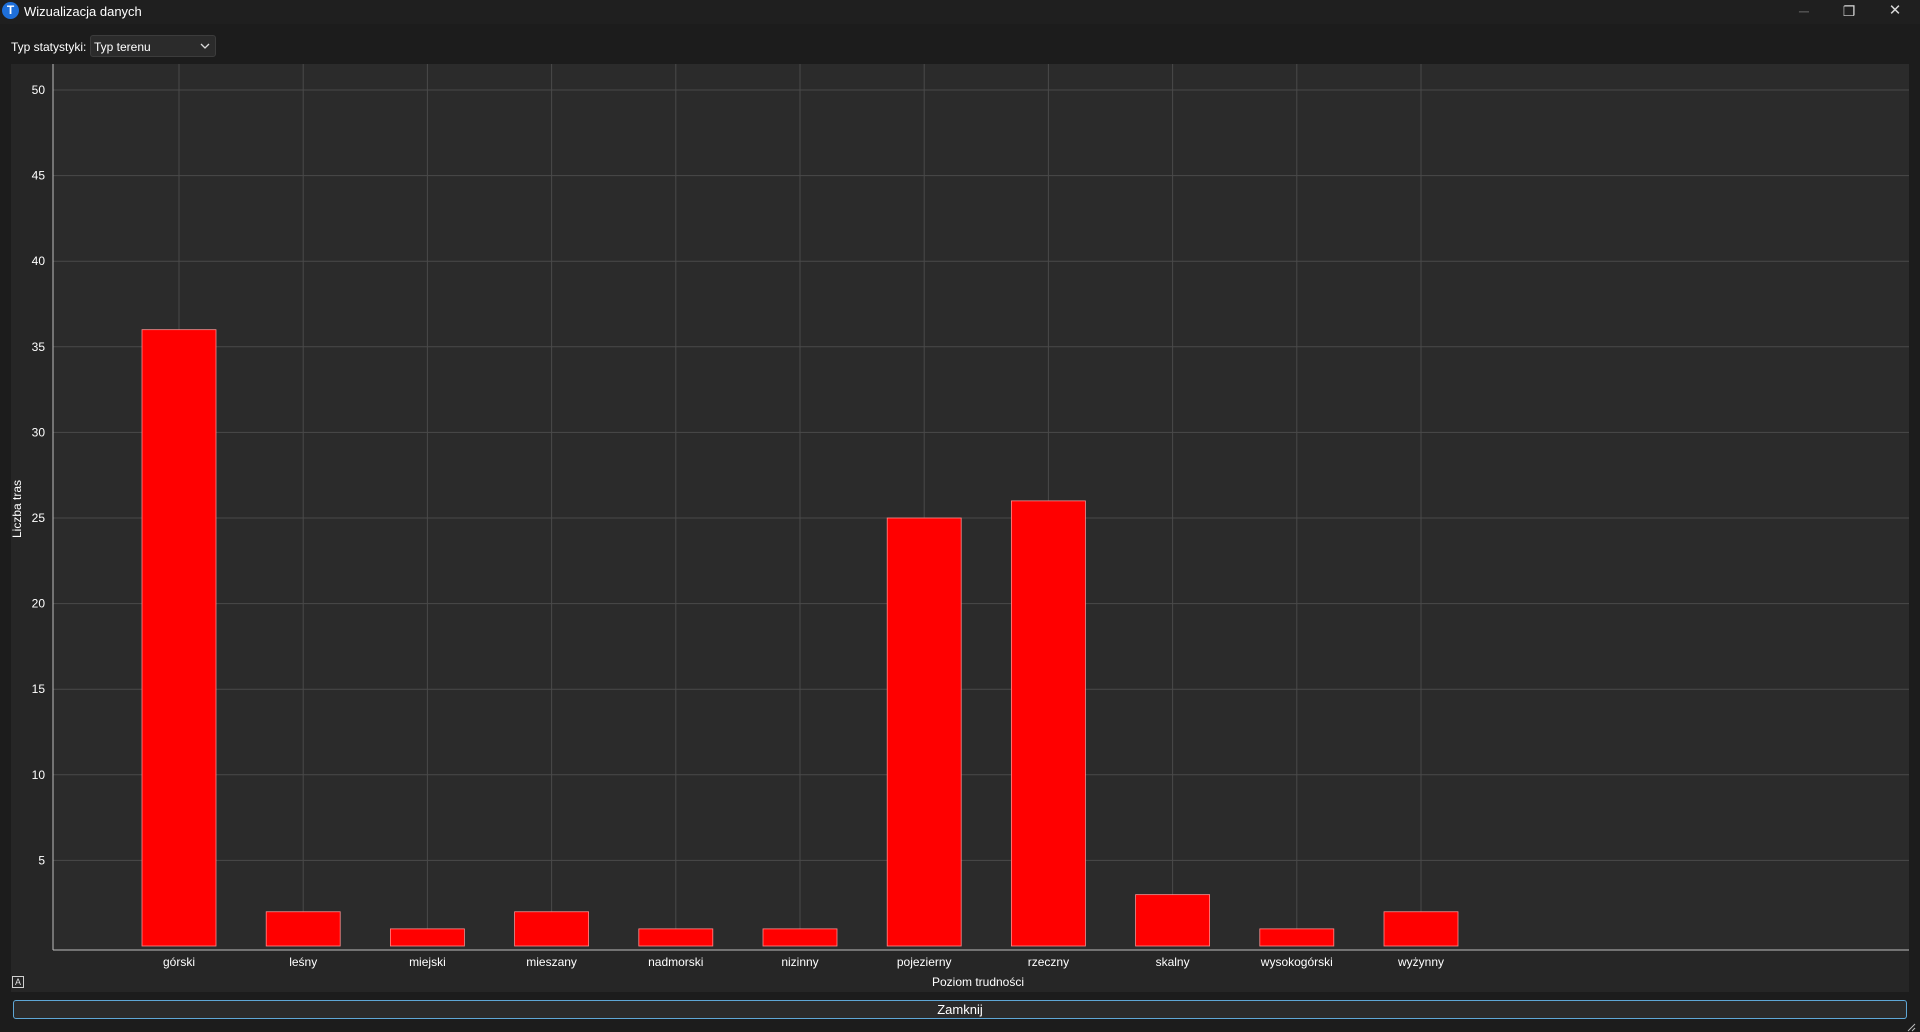 Image resolution: width=1920 pixels, height=1032 pixels. I want to click on minimize-button: ─, so click(1804, 11).